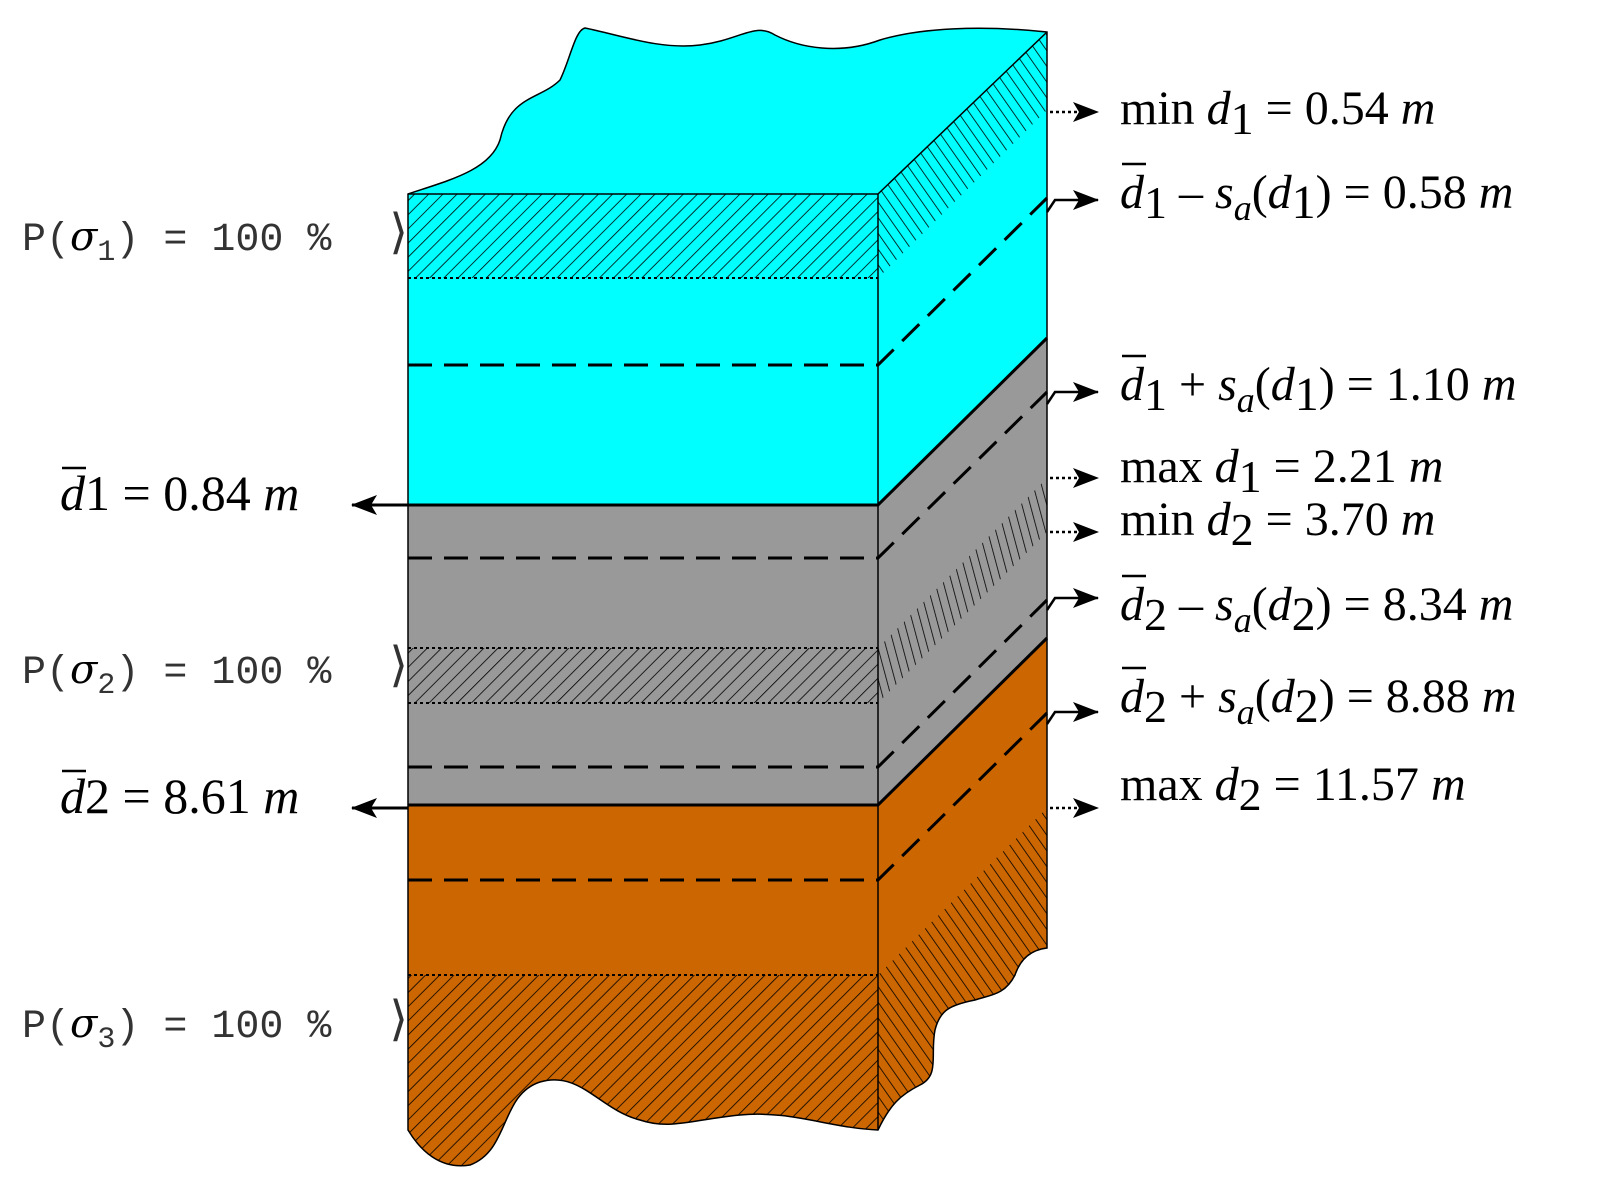  What do you see at coordinates (177, 1029) in the screenshot?
I see `probability-label-3: P(σ3) = 100 %` at bounding box center [177, 1029].